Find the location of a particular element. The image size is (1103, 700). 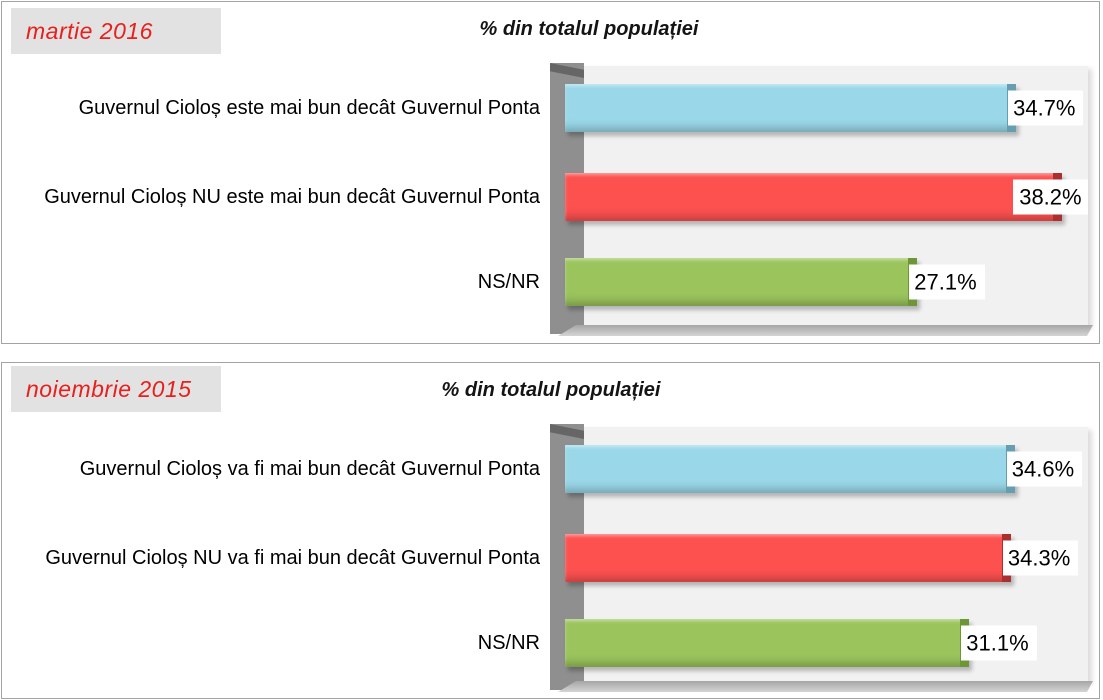

bar-ciolos-not-better: 38.2% is located at coordinates (826, 197).